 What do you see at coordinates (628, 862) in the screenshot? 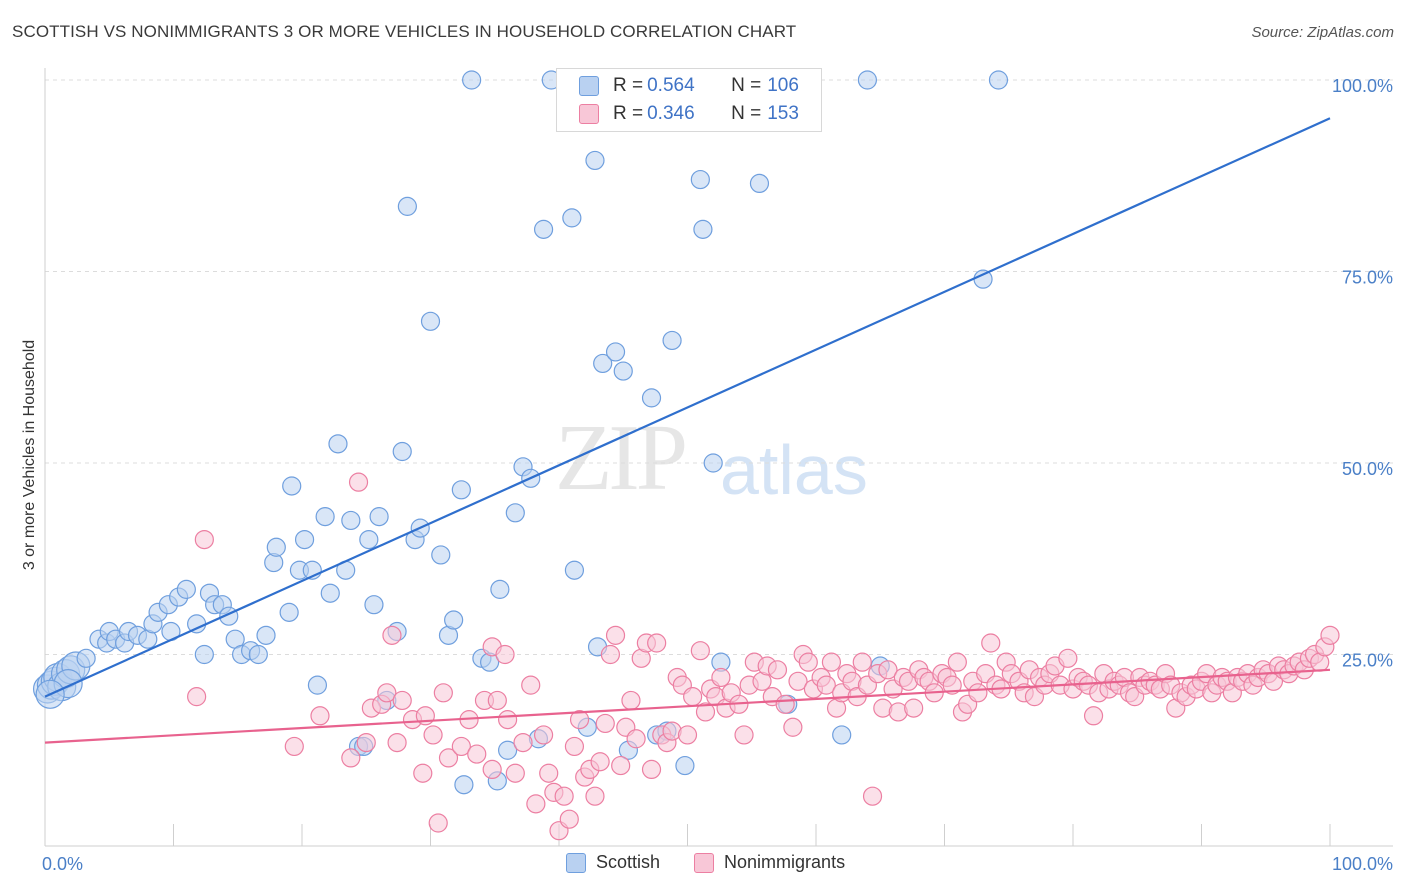
I see `legend-label-scottish: Scottish` at bounding box center [628, 862].